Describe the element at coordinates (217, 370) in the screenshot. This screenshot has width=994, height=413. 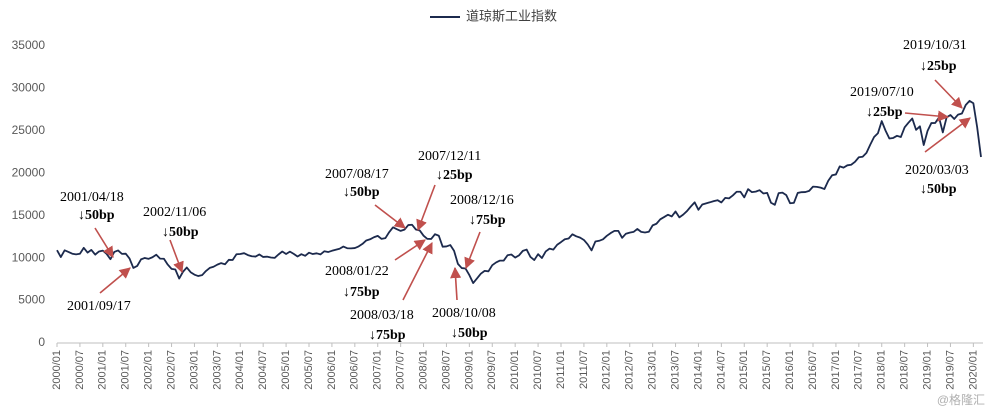
I see `x-tick-label: 2003/07` at that location.